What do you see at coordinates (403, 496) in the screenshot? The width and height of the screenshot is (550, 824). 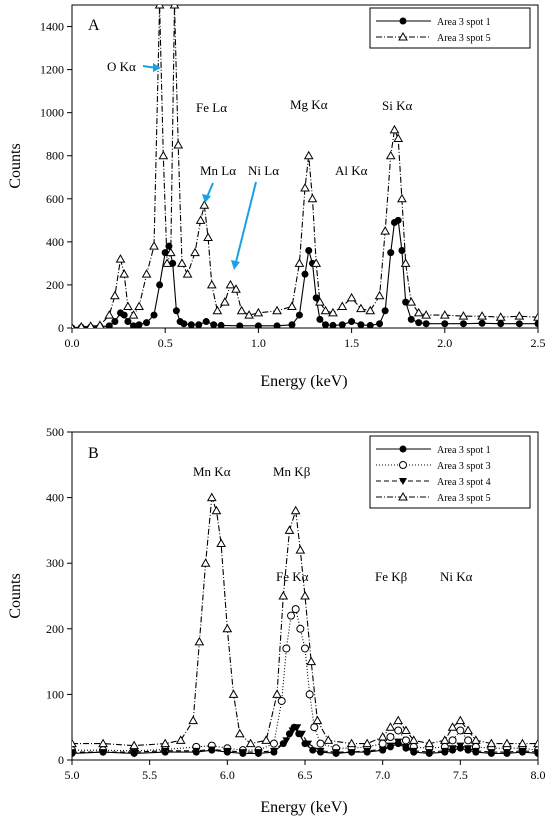 I see `legend-marker-b-spot5` at bounding box center [403, 496].